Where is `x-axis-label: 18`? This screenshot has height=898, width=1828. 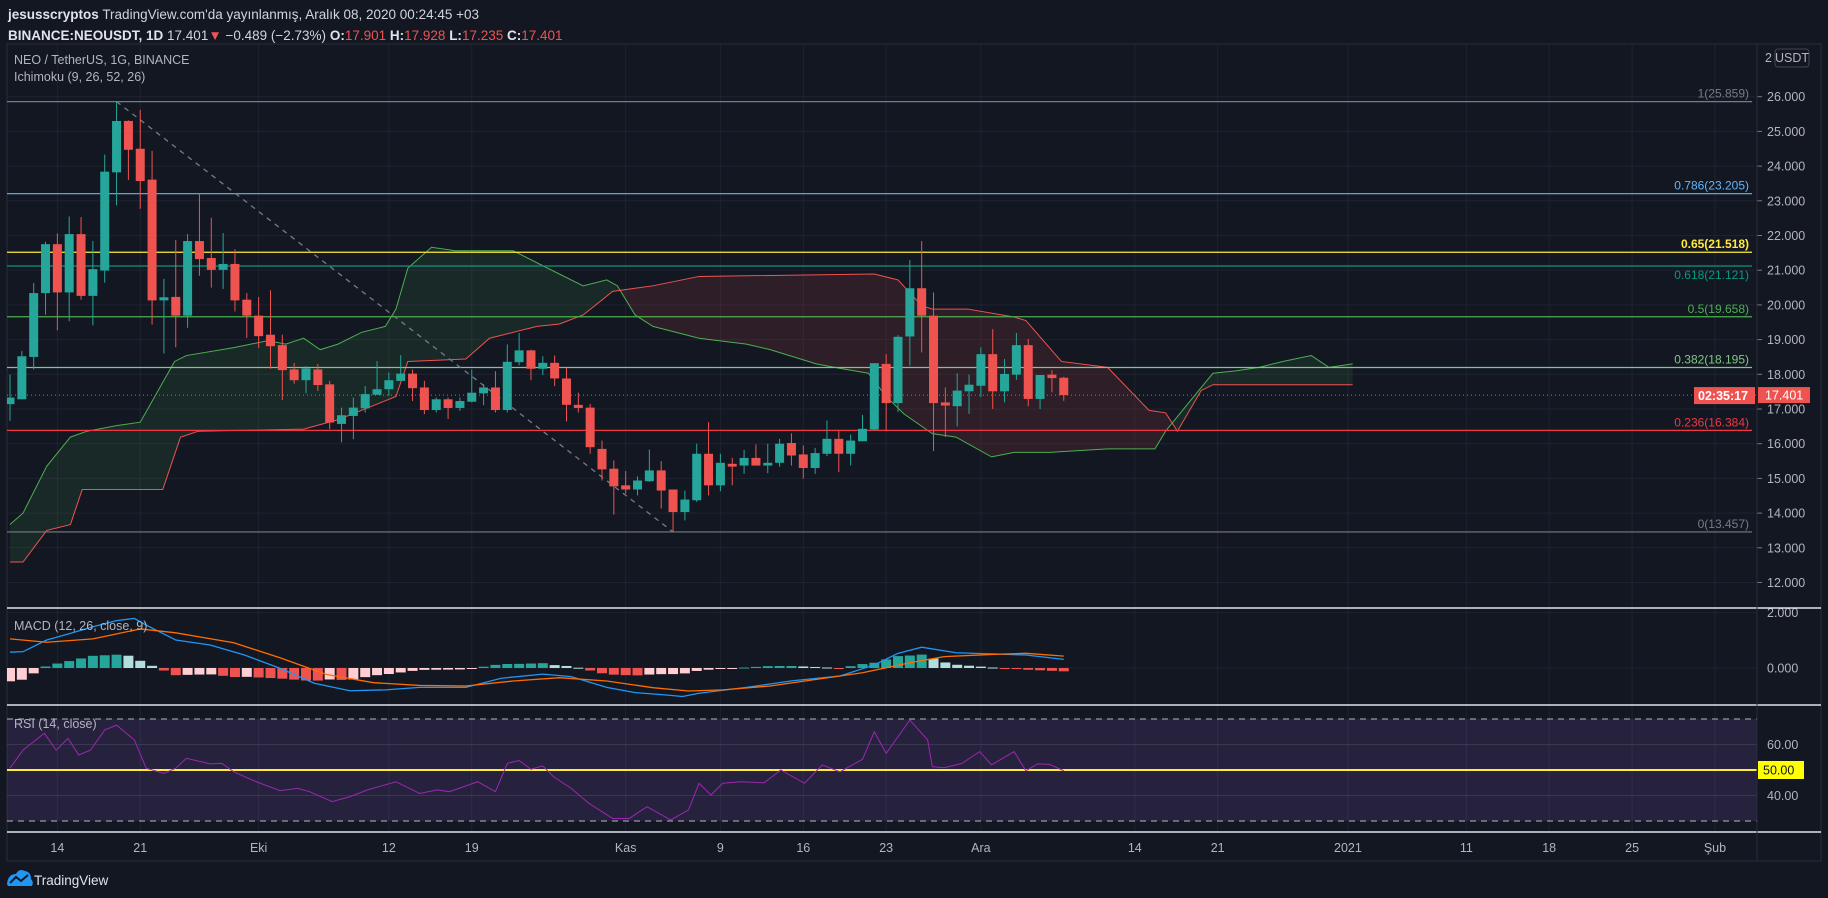 x-axis-label: 18 is located at coordinates (1549, 848).